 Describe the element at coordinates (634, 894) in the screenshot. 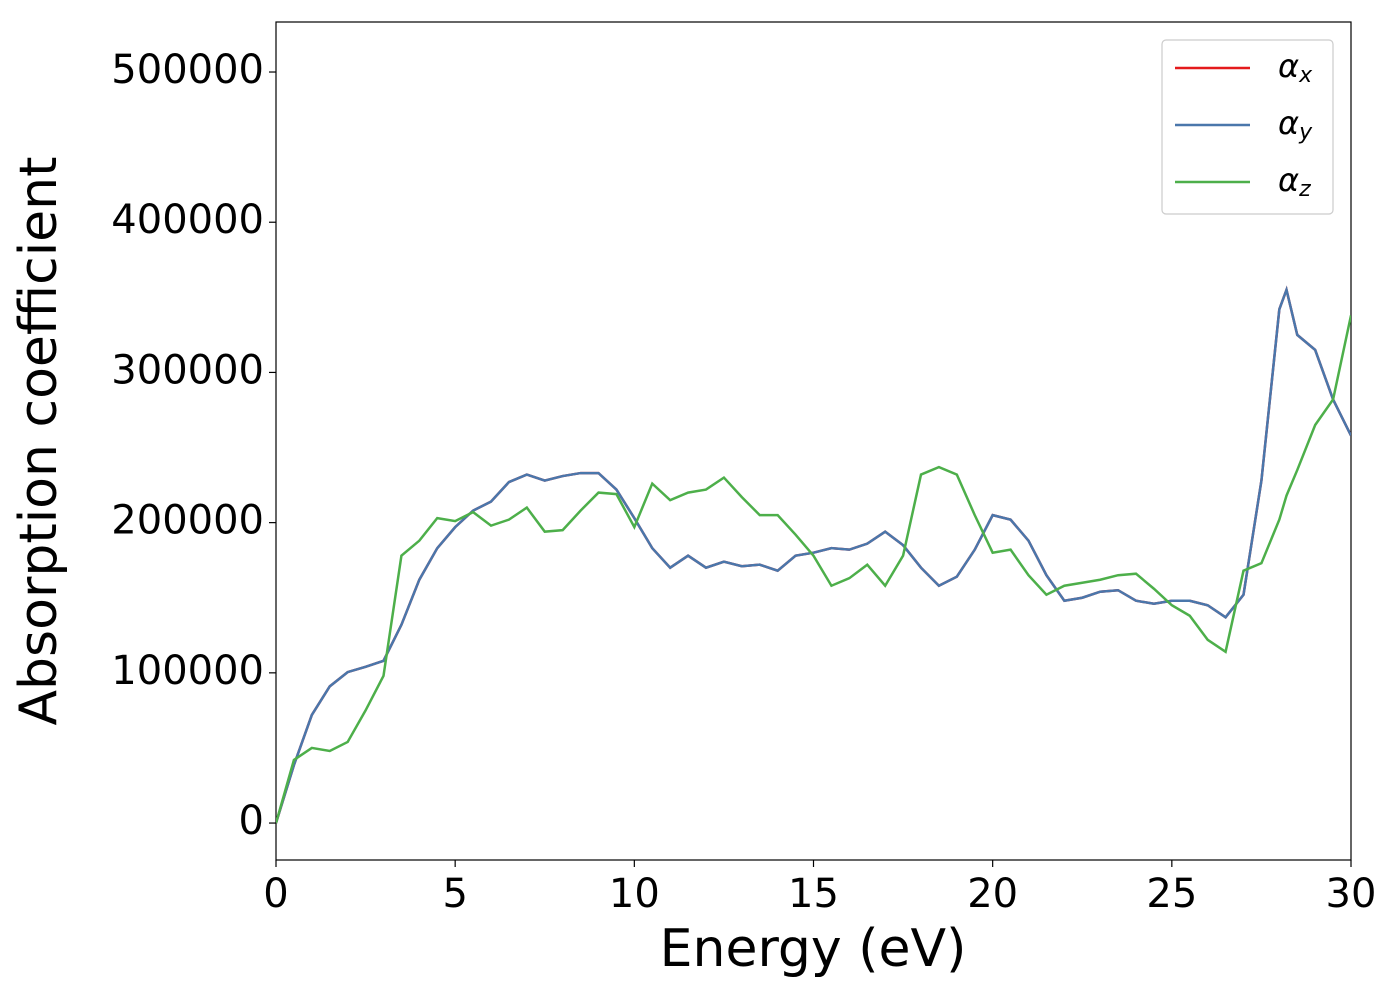

I see `x-tick-label: 10` at that location.